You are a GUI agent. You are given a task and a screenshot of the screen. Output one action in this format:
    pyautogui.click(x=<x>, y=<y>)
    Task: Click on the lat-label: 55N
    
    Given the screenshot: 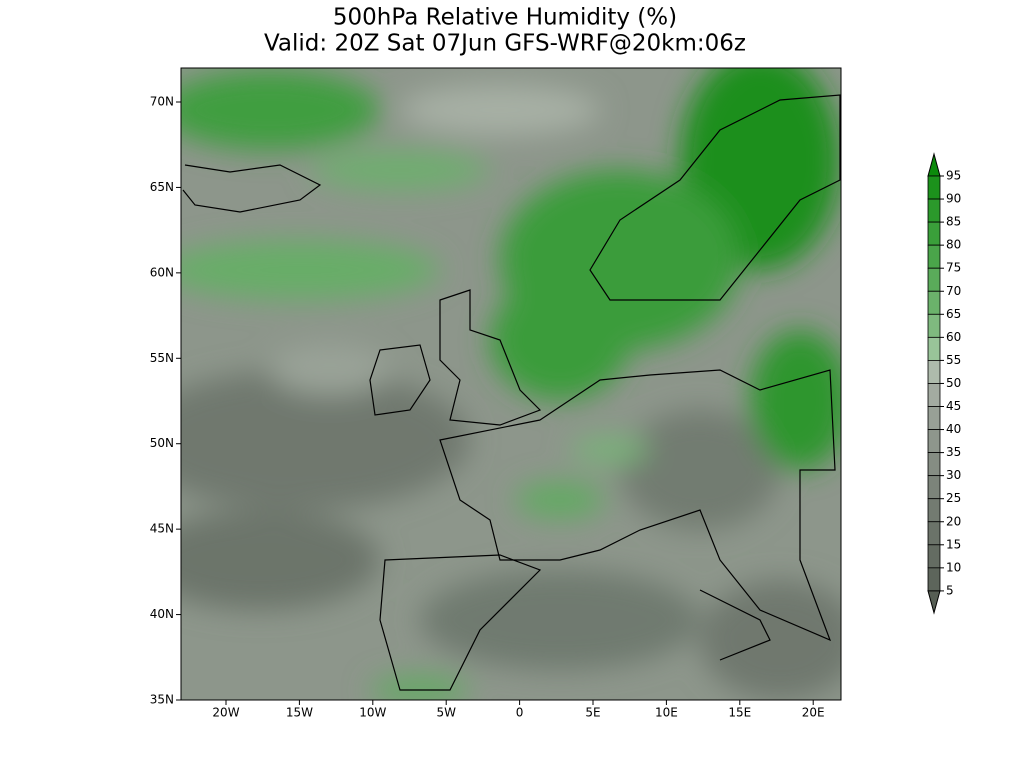 What is the action you would take?
    pyautogui.click(x=162, y=358)
    